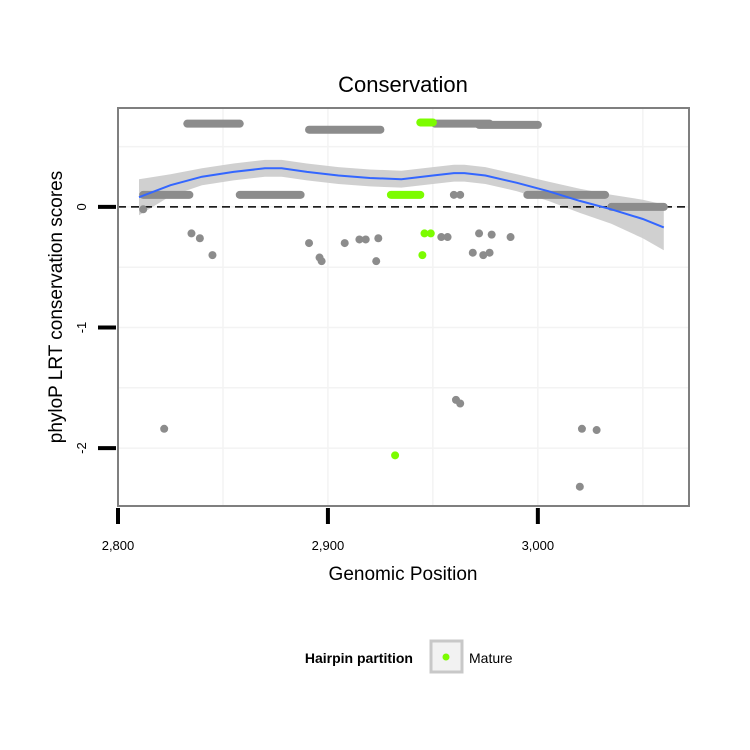  I want to click on legend-label-mature: Mature, so click(491, 658).